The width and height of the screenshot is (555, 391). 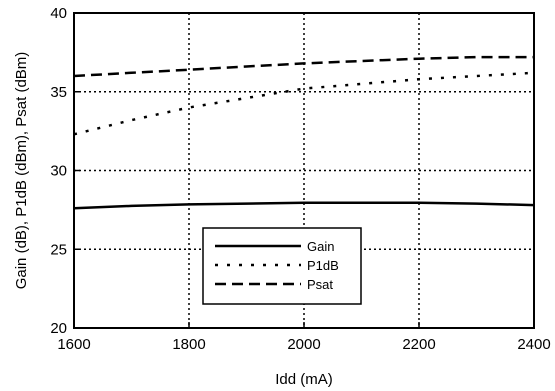 I want to click on y-tick-label-20: 20, so click(x=58, y=328).